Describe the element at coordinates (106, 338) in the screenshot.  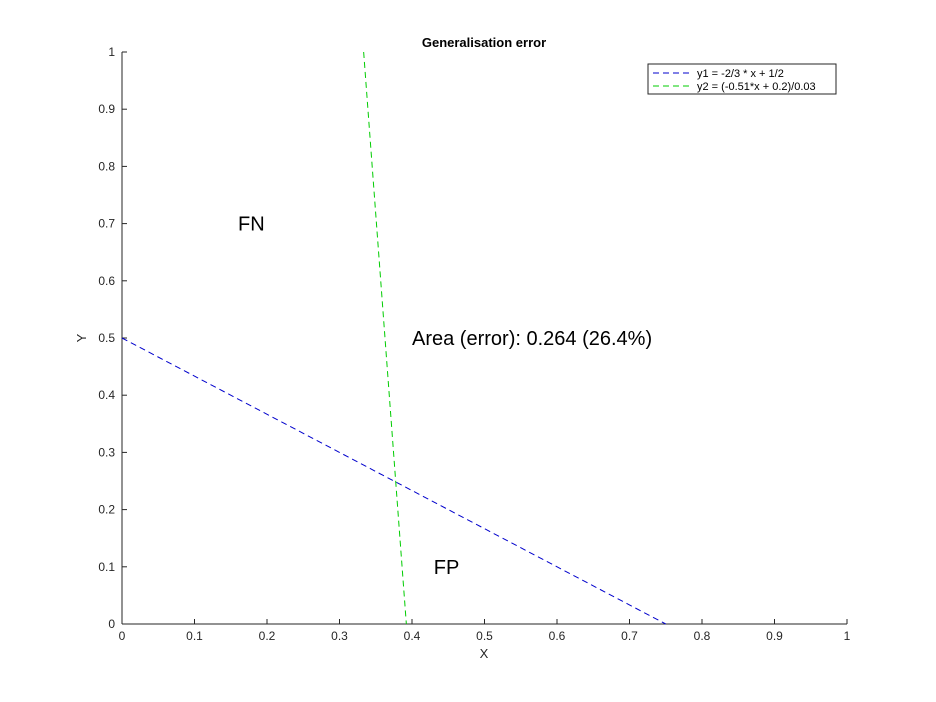
I see `y-tick-label: 0.5` at that location.